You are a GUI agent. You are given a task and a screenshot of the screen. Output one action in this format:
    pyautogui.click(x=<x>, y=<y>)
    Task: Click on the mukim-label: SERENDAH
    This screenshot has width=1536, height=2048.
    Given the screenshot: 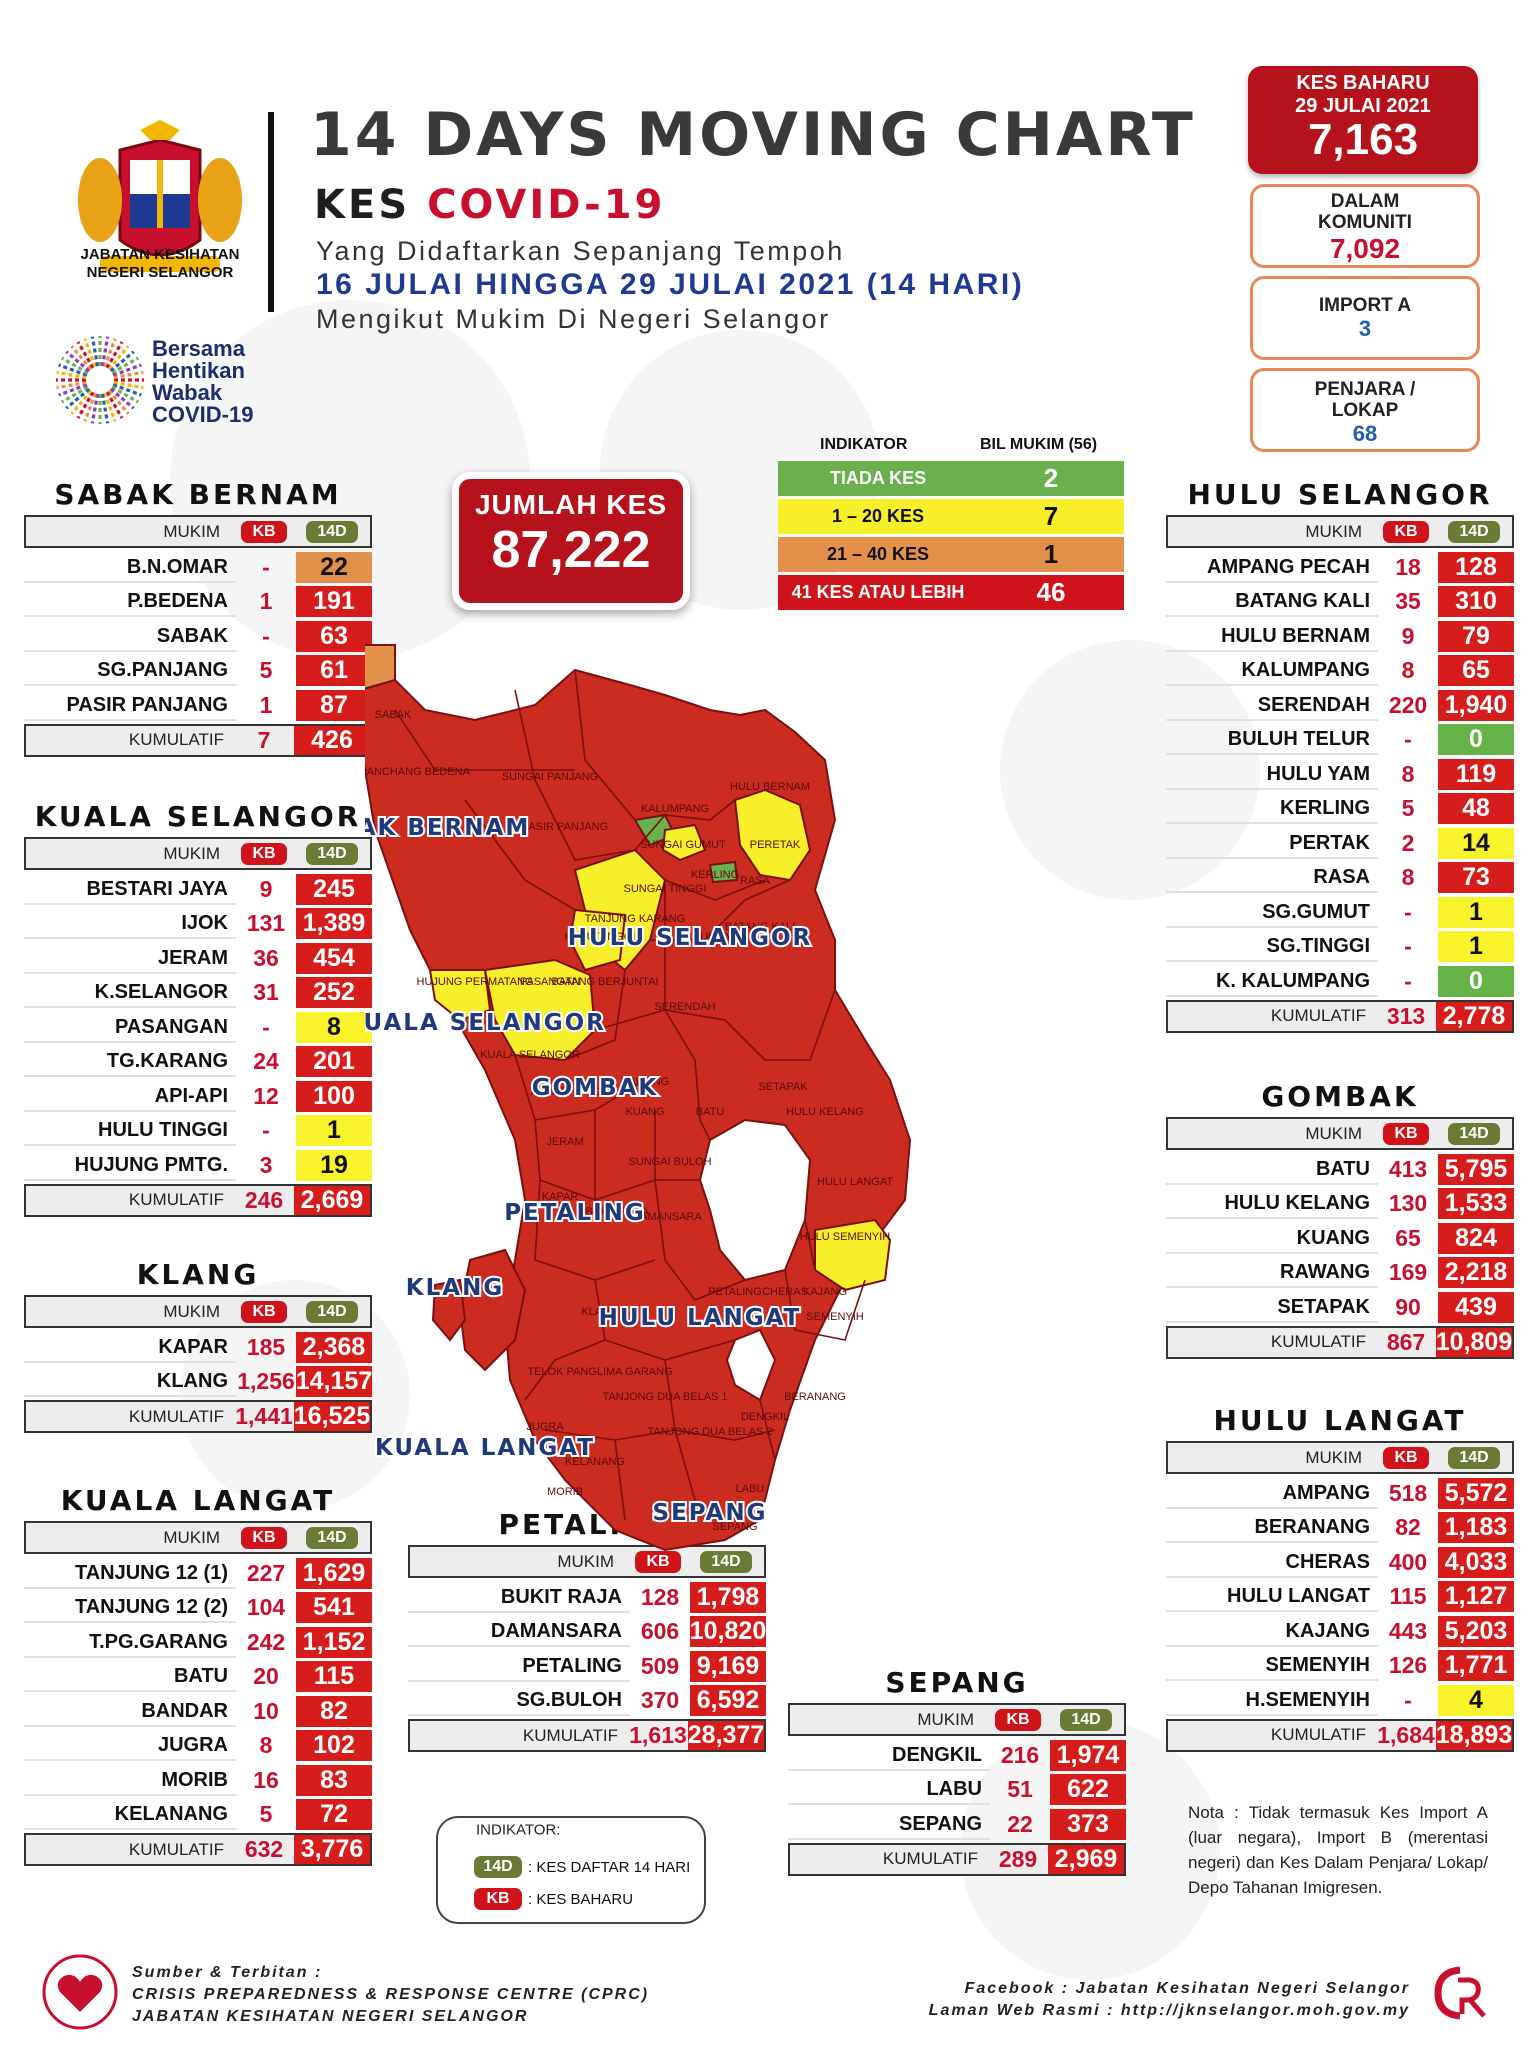 What is the action you would take?
    pyautogui.click(x=684, y=1007)
    